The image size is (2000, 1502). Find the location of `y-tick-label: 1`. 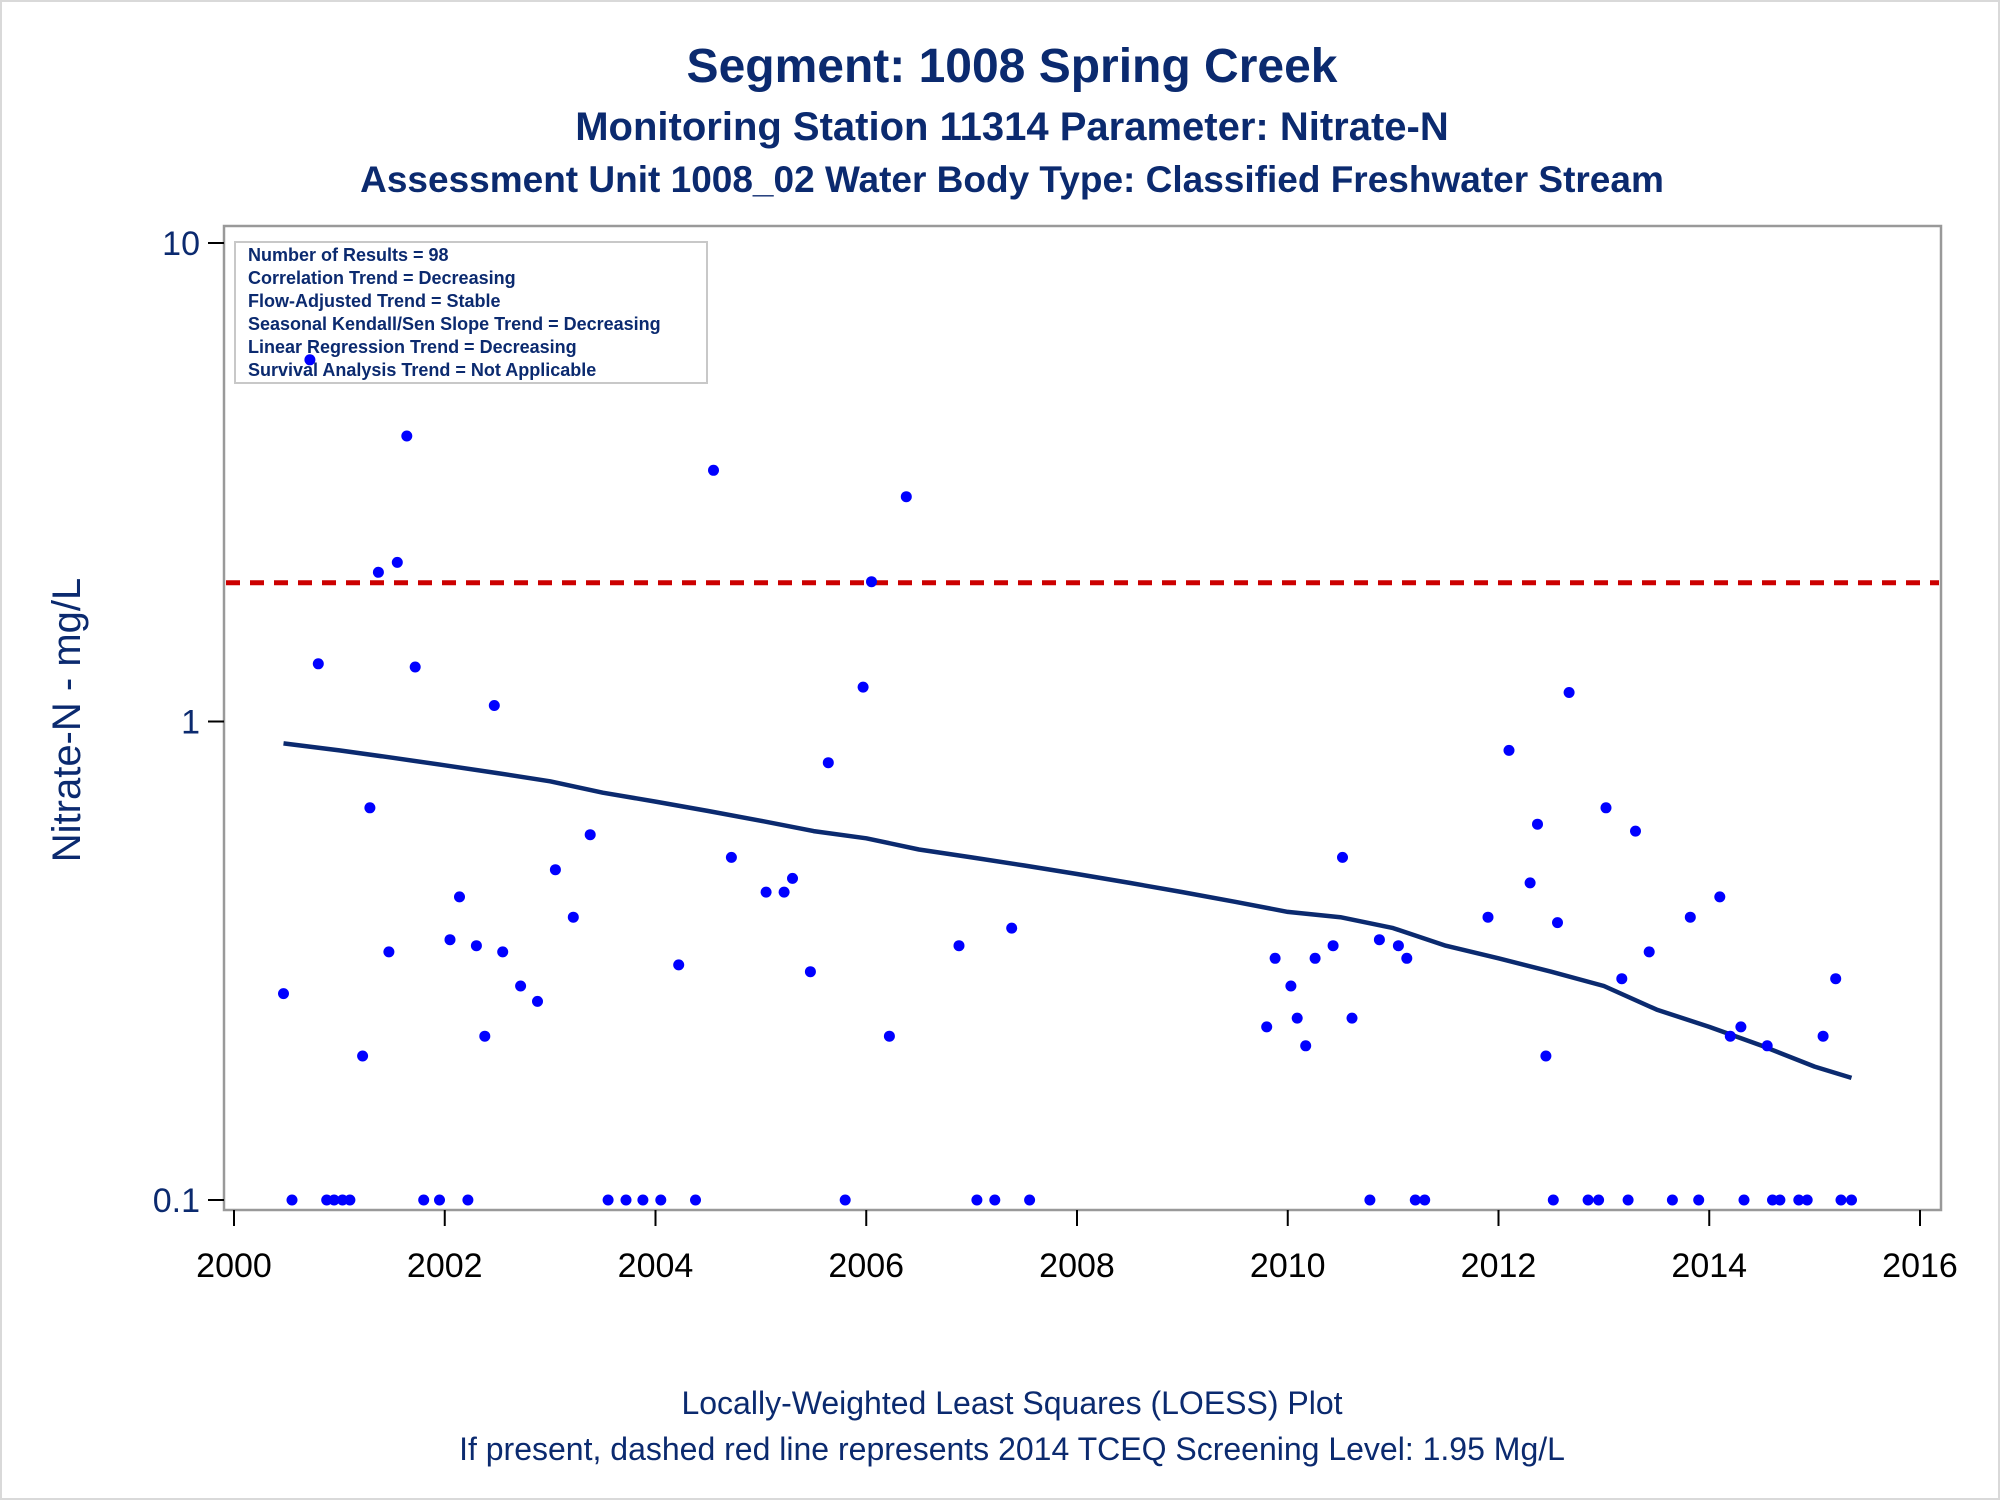

y-tick-label: 1 is located at coordinates (190, 723).